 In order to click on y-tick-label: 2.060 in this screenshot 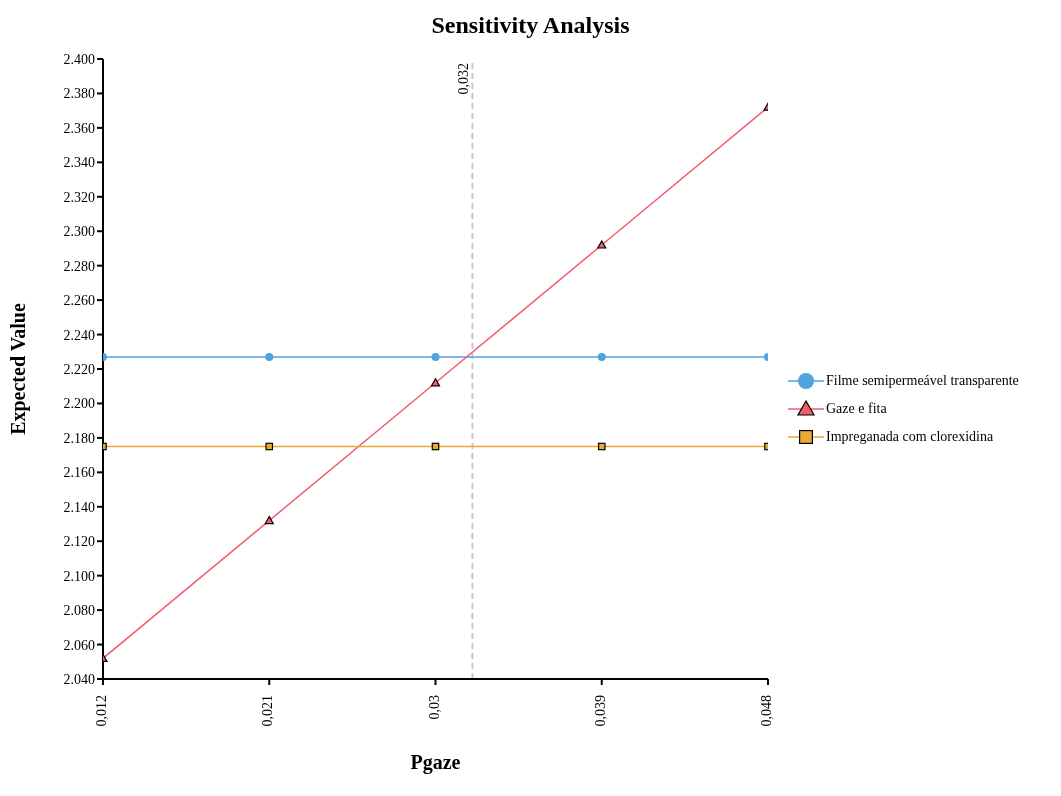, I will do `click(79, 645)`.